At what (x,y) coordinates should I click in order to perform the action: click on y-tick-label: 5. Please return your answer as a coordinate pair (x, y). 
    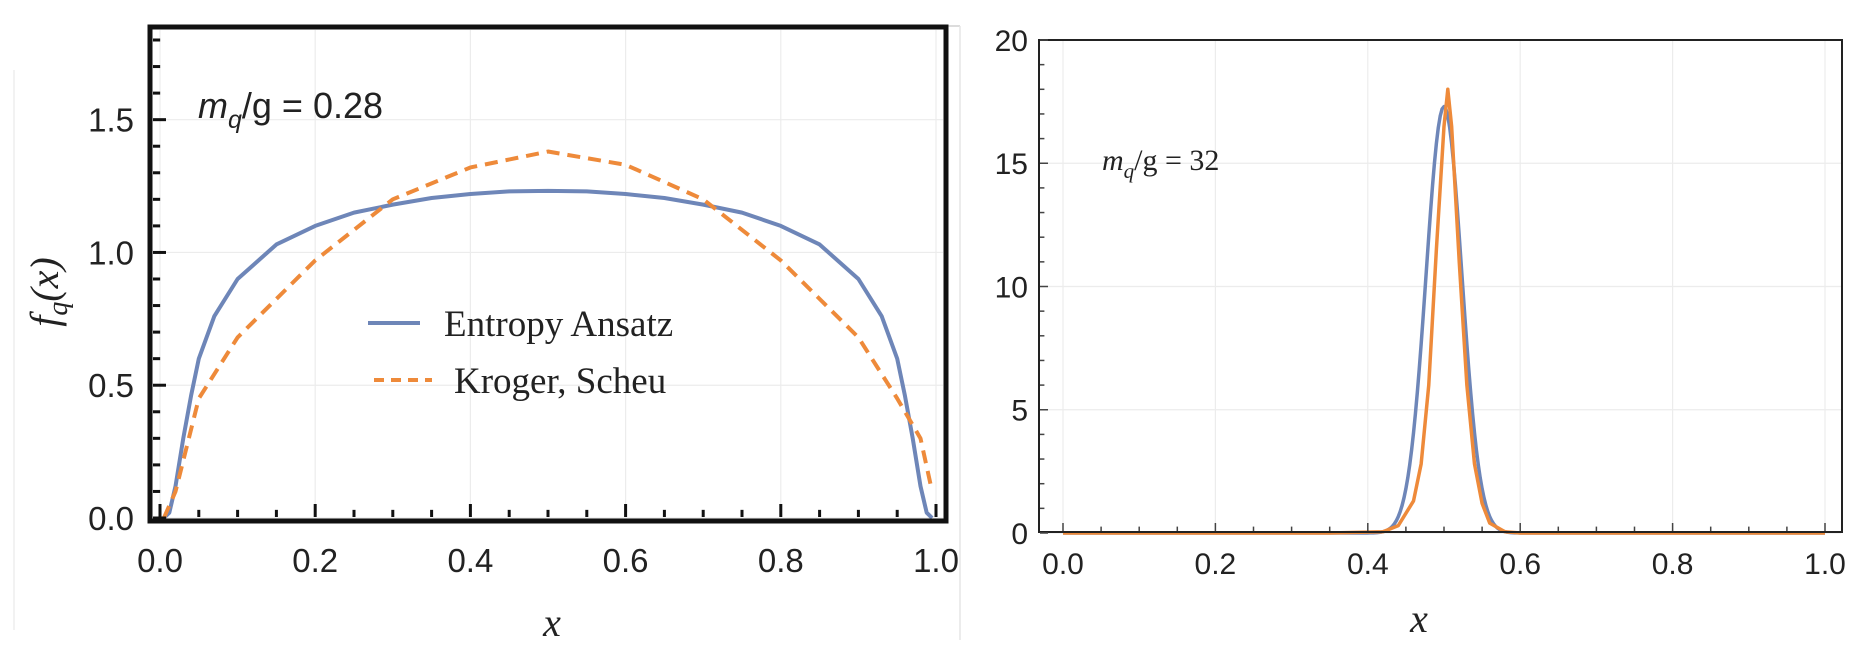
    Looking at the image, I should click on (1019, 411).